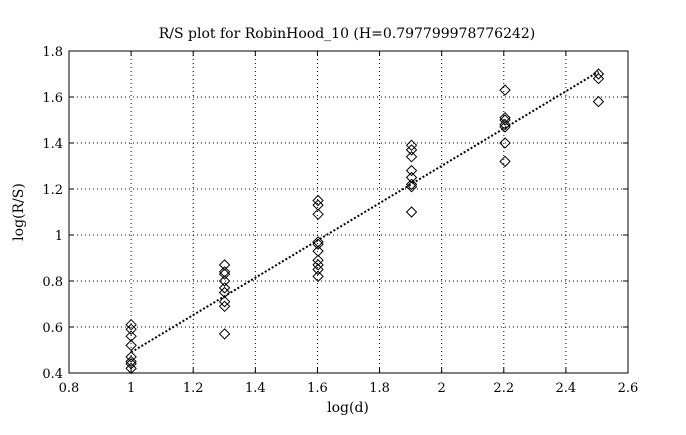 The width and height of the screenshot is (686, 435). Describe the element at coordinates (52, 190) in the screenshot. I see `y-tick-label: 1.2` at that location.